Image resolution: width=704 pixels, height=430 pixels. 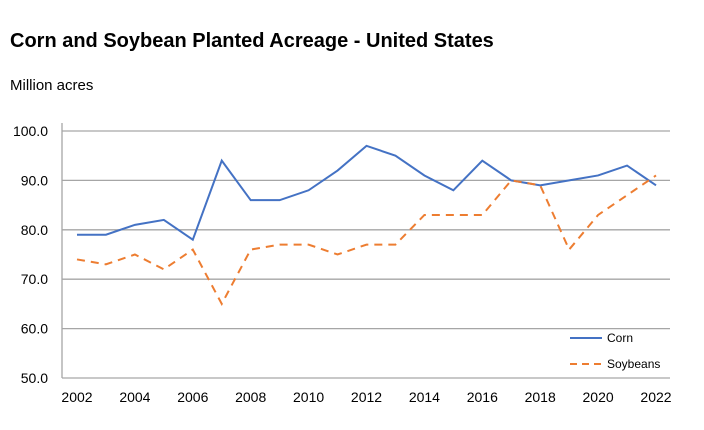 What do you see at coordinates (34, 329) in the screenshot?
I see `y-tick-label: 60.0` at bounding box center [34, 329].